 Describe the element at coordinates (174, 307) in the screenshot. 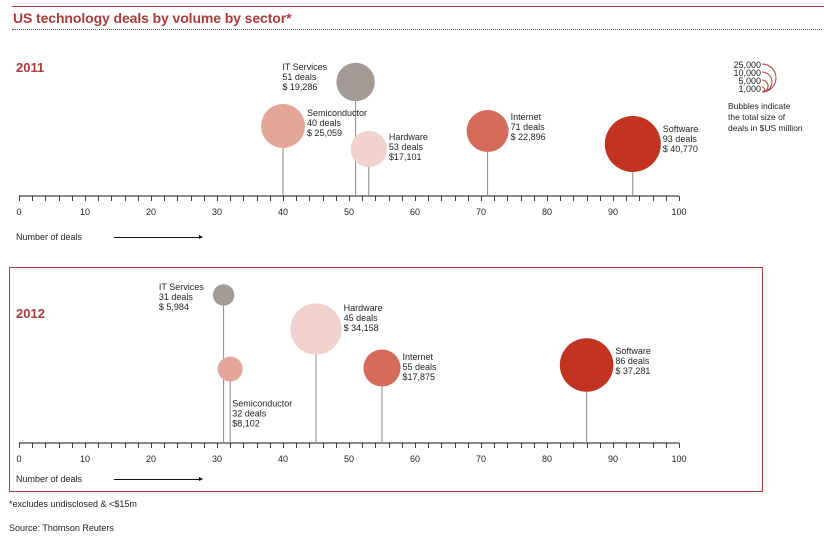

I see `bubble-label-value: $ 5,984` at that location.